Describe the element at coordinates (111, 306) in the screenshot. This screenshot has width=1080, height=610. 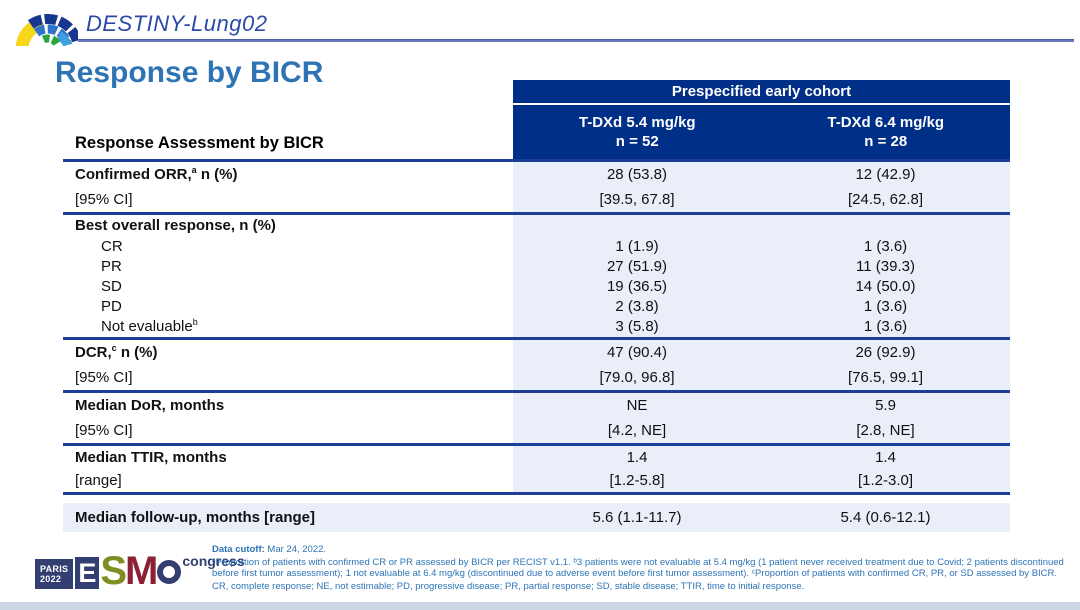
I see `row-label: PD` at that location.